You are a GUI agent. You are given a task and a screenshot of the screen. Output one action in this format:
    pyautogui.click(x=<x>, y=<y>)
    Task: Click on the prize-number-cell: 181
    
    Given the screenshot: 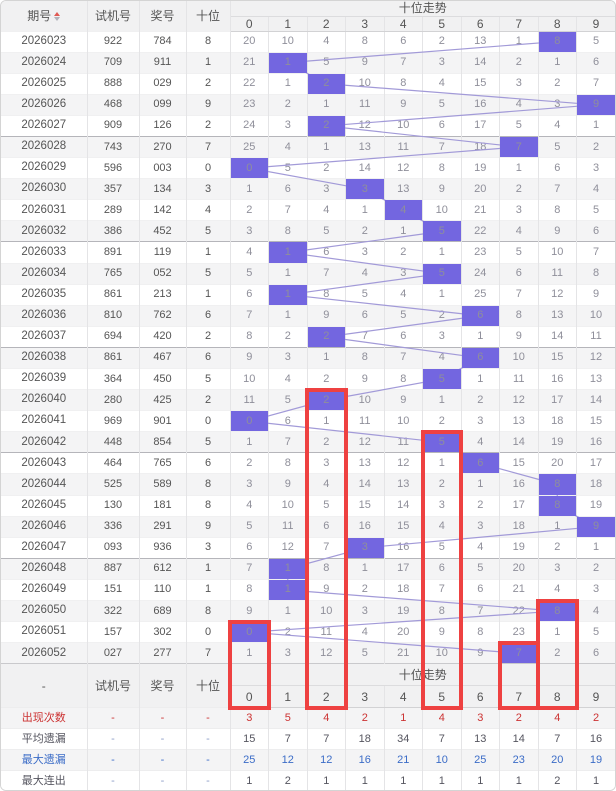 What is the action you would take?
    pyautogui.click(x=163, y=505)
    